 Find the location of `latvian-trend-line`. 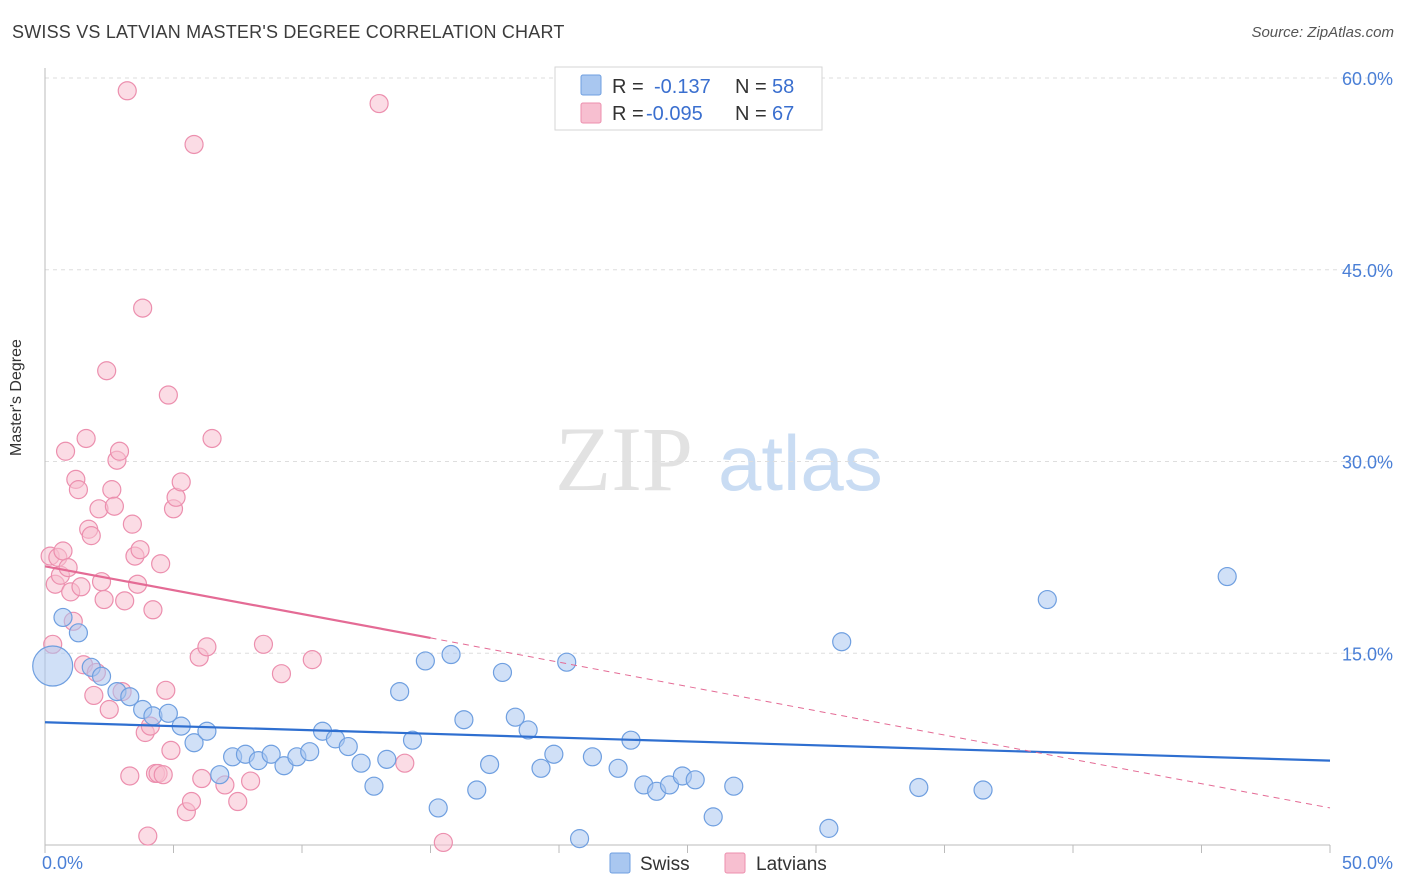

latvian-trend-line is located at coordinates (237, 602).